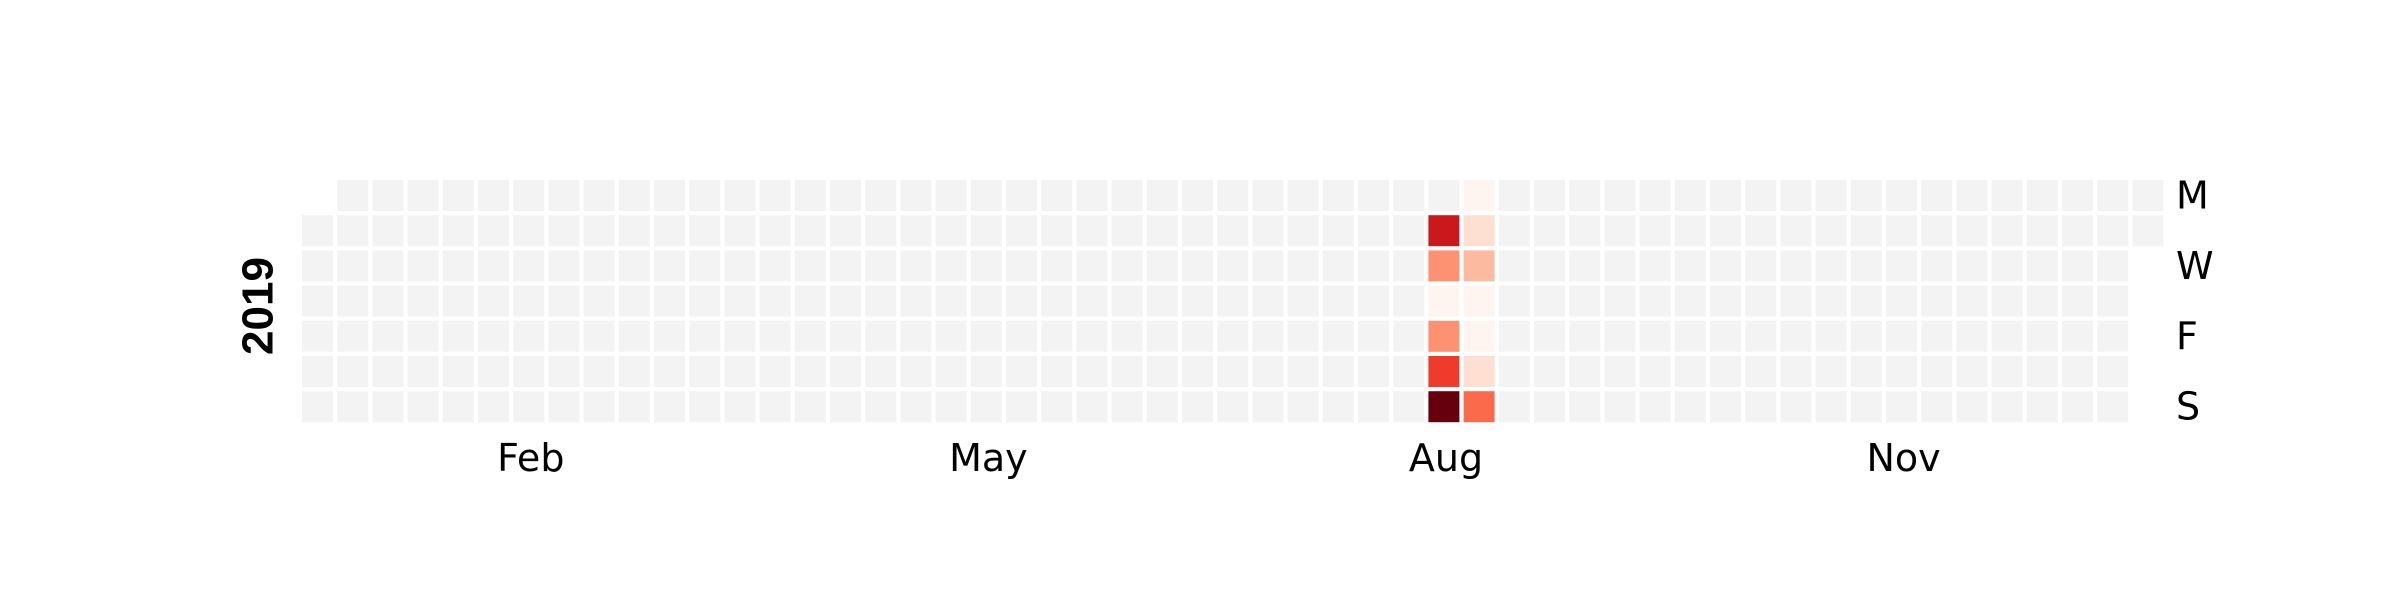 The height and width of the screenshot is (600, 2400). Describe the element at coordinates (2195, 266) in the screenshot. I see `weekday-label: W` at that location.